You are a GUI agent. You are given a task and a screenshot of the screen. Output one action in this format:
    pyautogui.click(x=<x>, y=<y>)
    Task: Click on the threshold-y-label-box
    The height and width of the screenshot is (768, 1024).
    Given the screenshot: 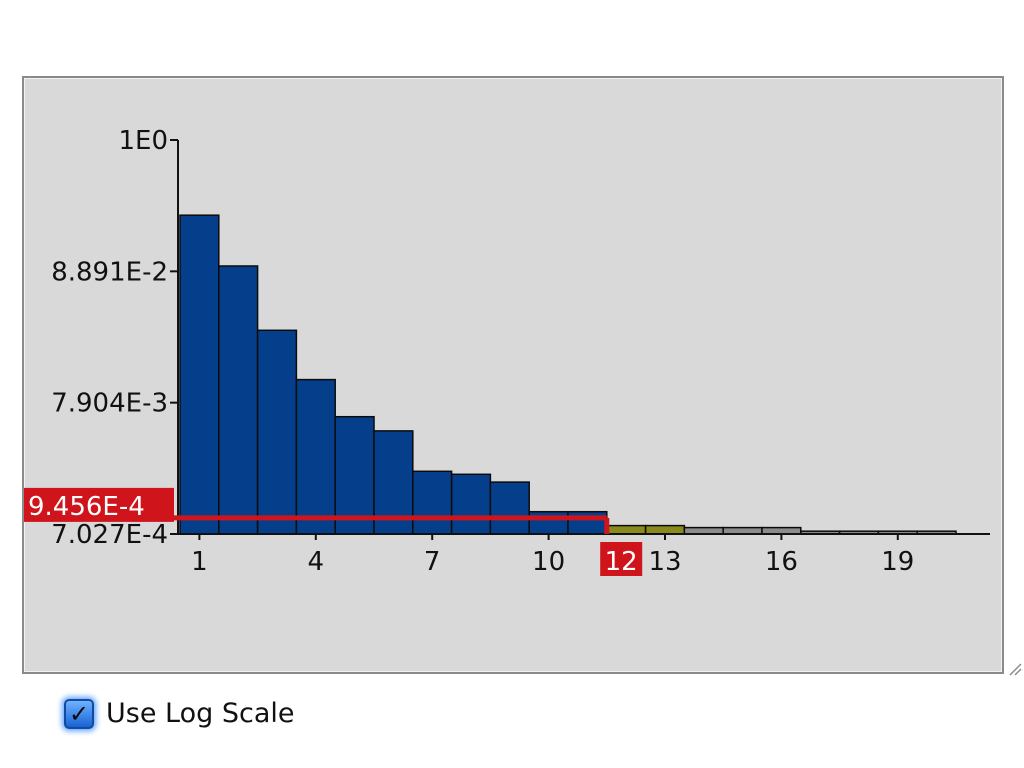 What is the action you would take?
    pyautogui.click(x=99, y=504)
    